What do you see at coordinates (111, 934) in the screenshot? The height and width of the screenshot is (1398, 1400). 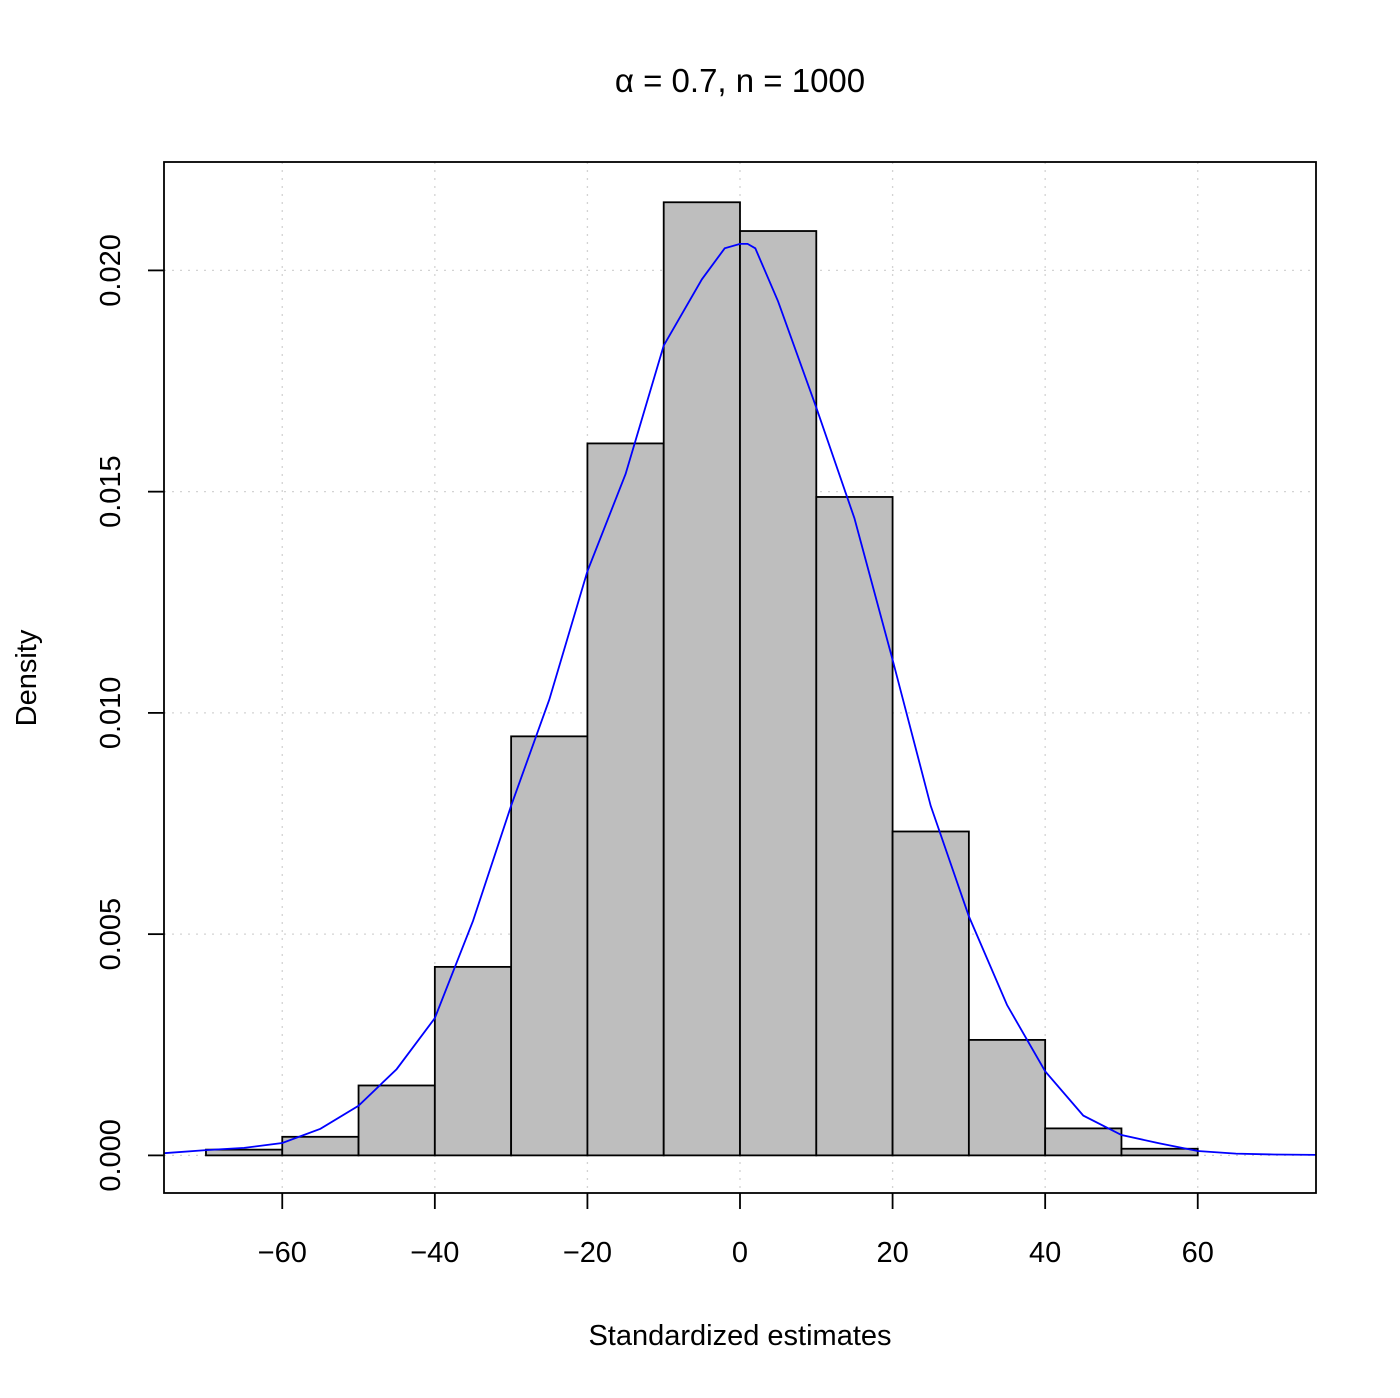 I see `y-tick-label: 0.005` at bounding box center [111, 934].